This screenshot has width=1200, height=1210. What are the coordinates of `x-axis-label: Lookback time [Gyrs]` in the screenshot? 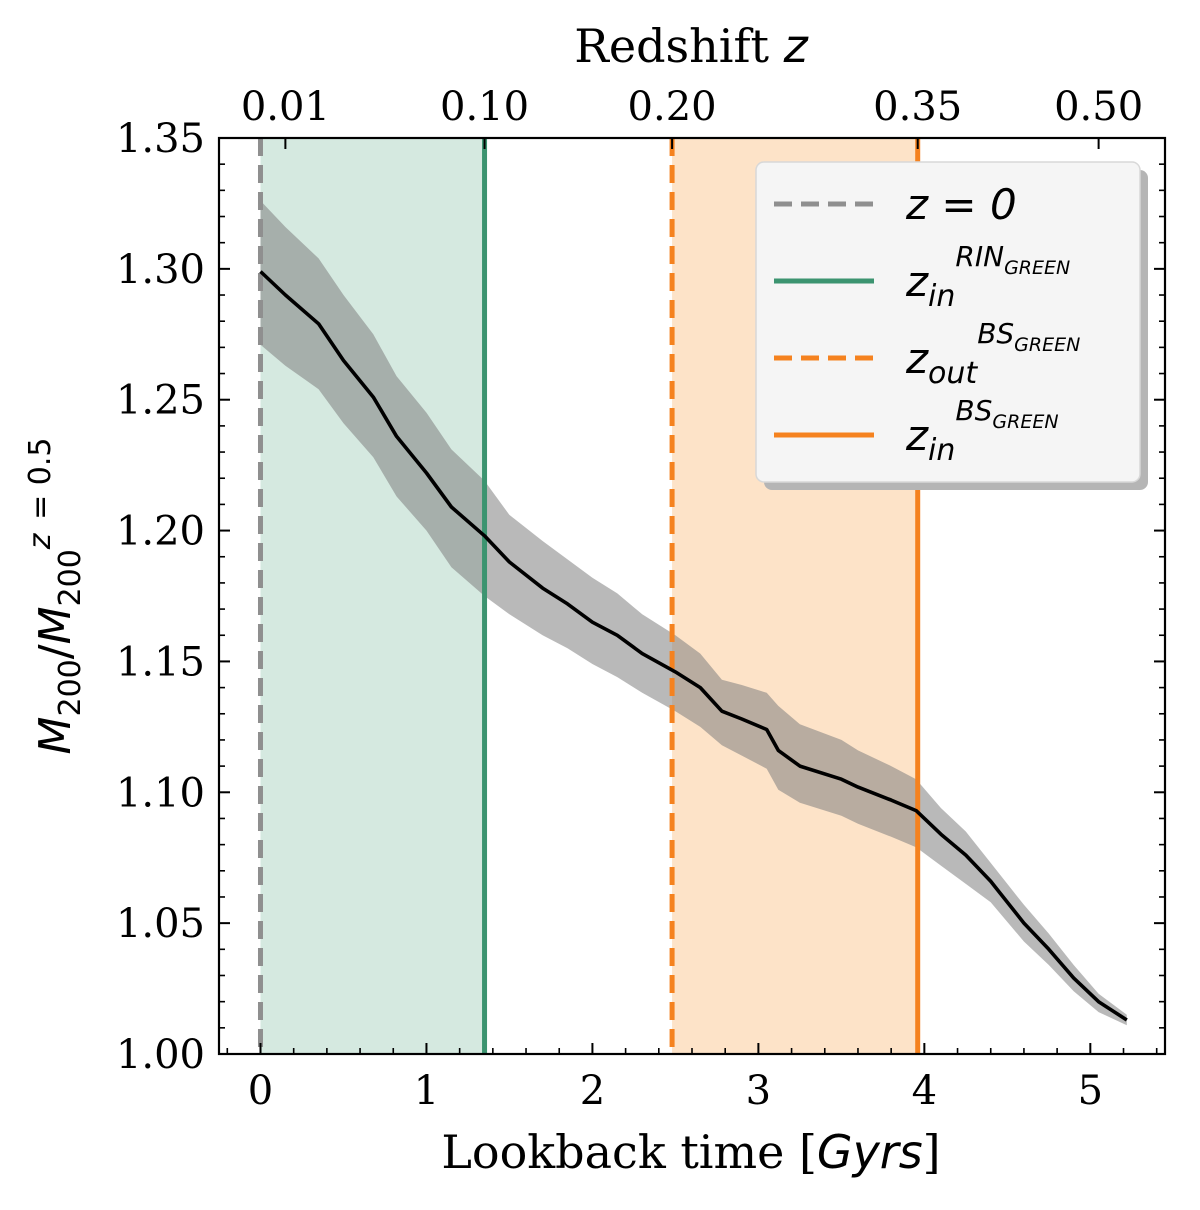 It's located at (690, 1152).